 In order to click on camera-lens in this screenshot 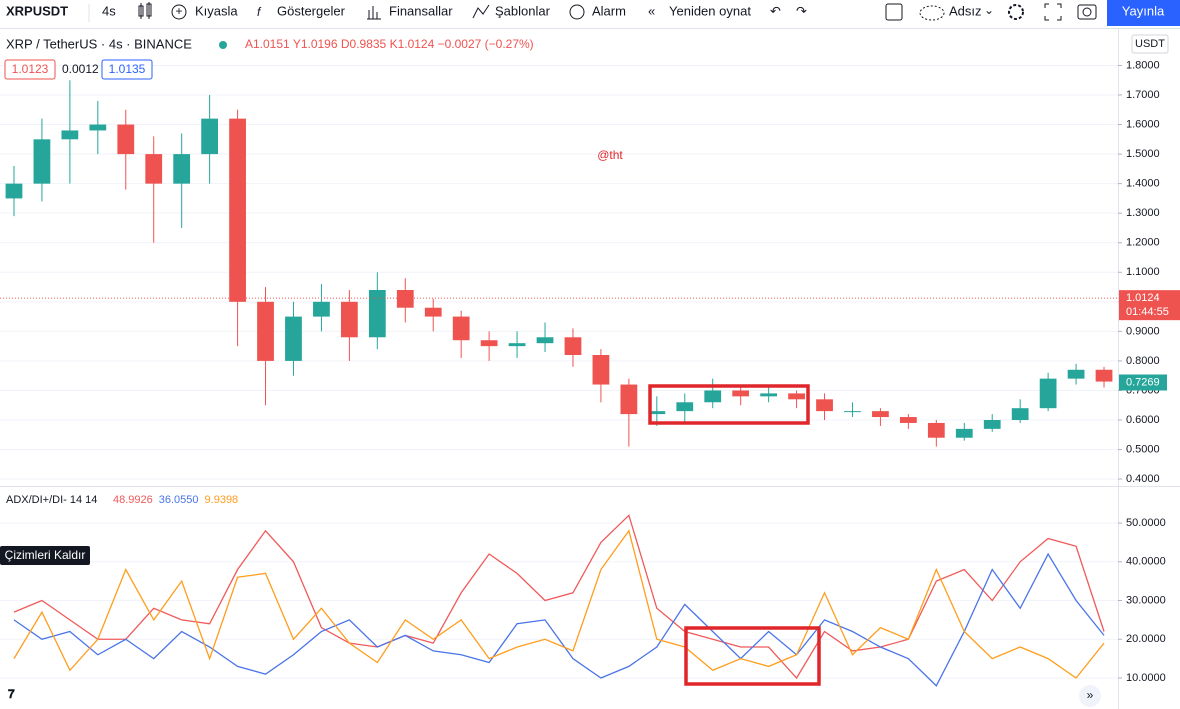, I will do `click(1087, 12)`.